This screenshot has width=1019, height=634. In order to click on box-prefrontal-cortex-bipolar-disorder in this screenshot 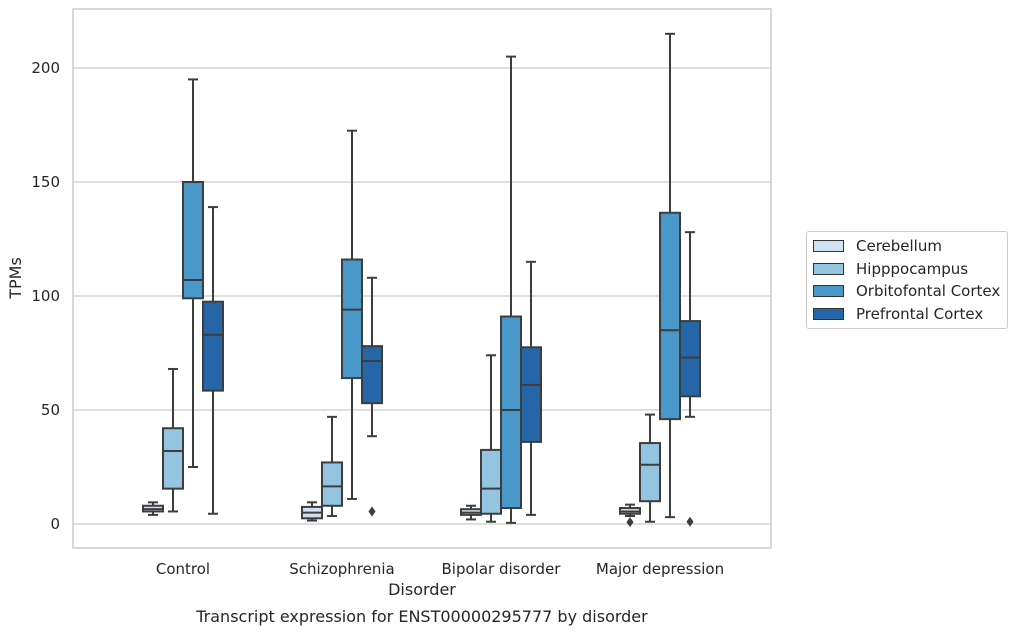, I will do `click(531, 388)`.